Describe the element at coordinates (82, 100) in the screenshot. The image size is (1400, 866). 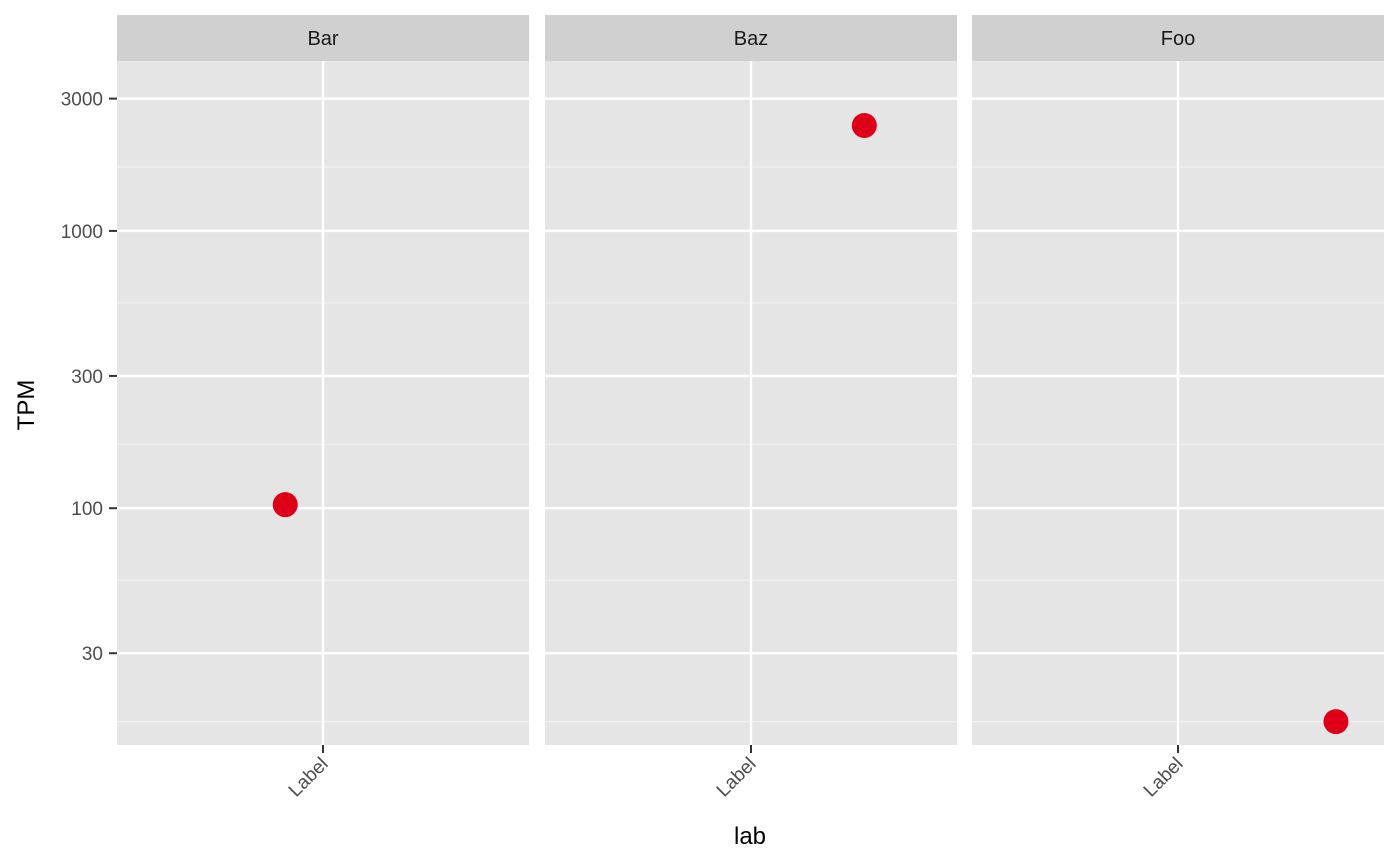
I see `y-tick-label: 3000` at that location.